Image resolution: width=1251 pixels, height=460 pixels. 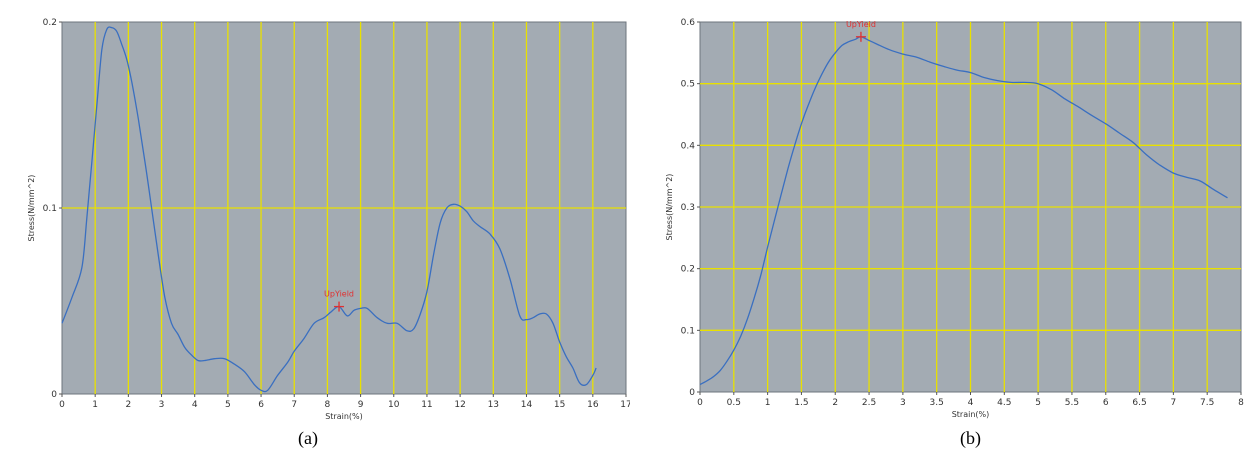 What do you see at coordinates (971, 414) in the screenshot?
I see `chart-b-xlabel: Strain(%)` at bounding box center [971, 414].